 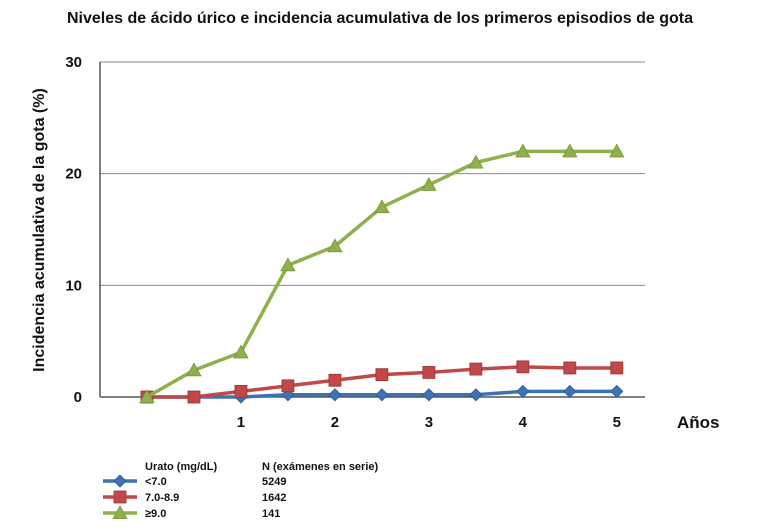 I want to click on legend-item: <7.0 5249, so click(x=194, y=481).